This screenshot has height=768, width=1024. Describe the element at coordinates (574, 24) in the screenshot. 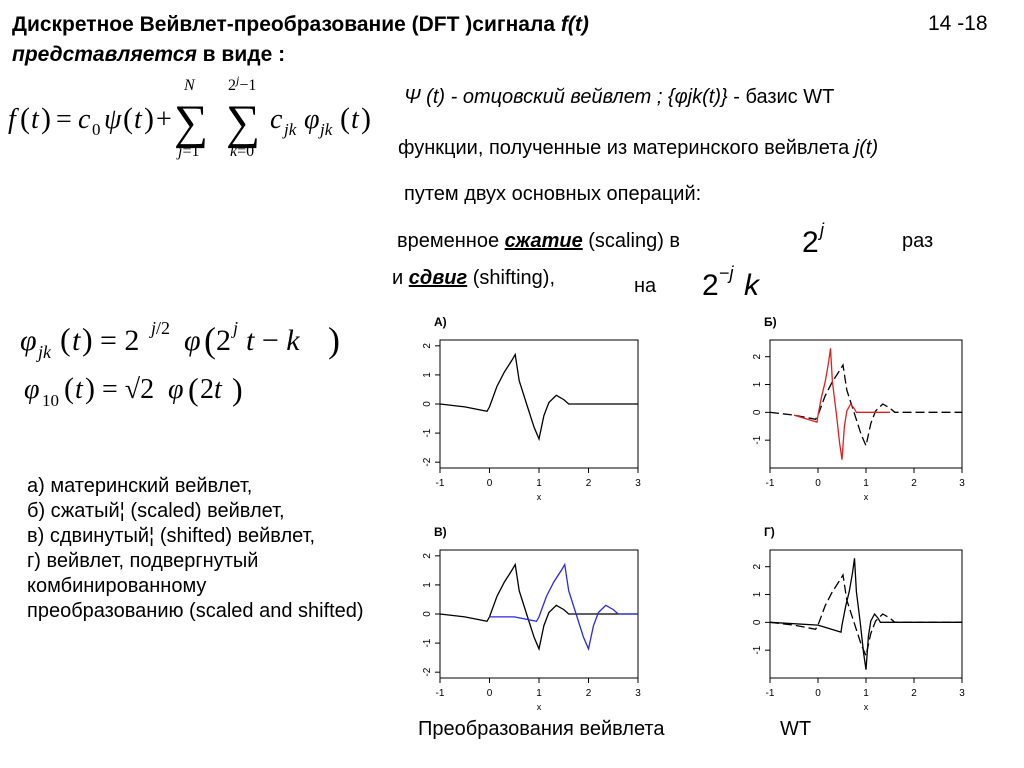

I see `title-fx: f(t)` at that location.